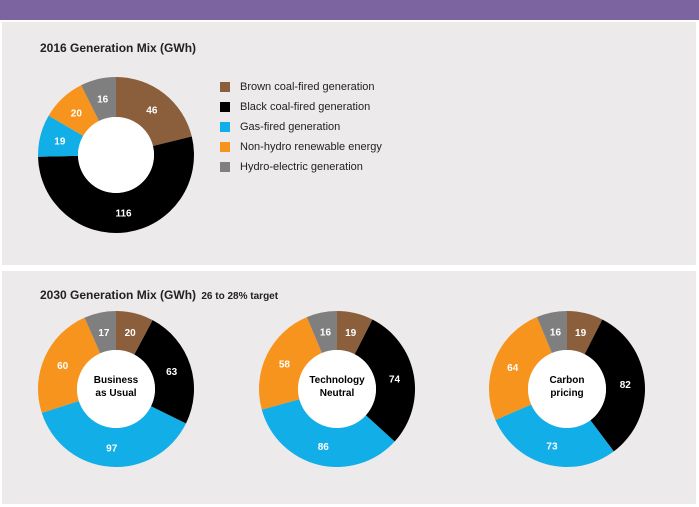 The width and height of the screenshot is (699, 507). I want to click on donut-center-label: Technology, so click(337, 380).